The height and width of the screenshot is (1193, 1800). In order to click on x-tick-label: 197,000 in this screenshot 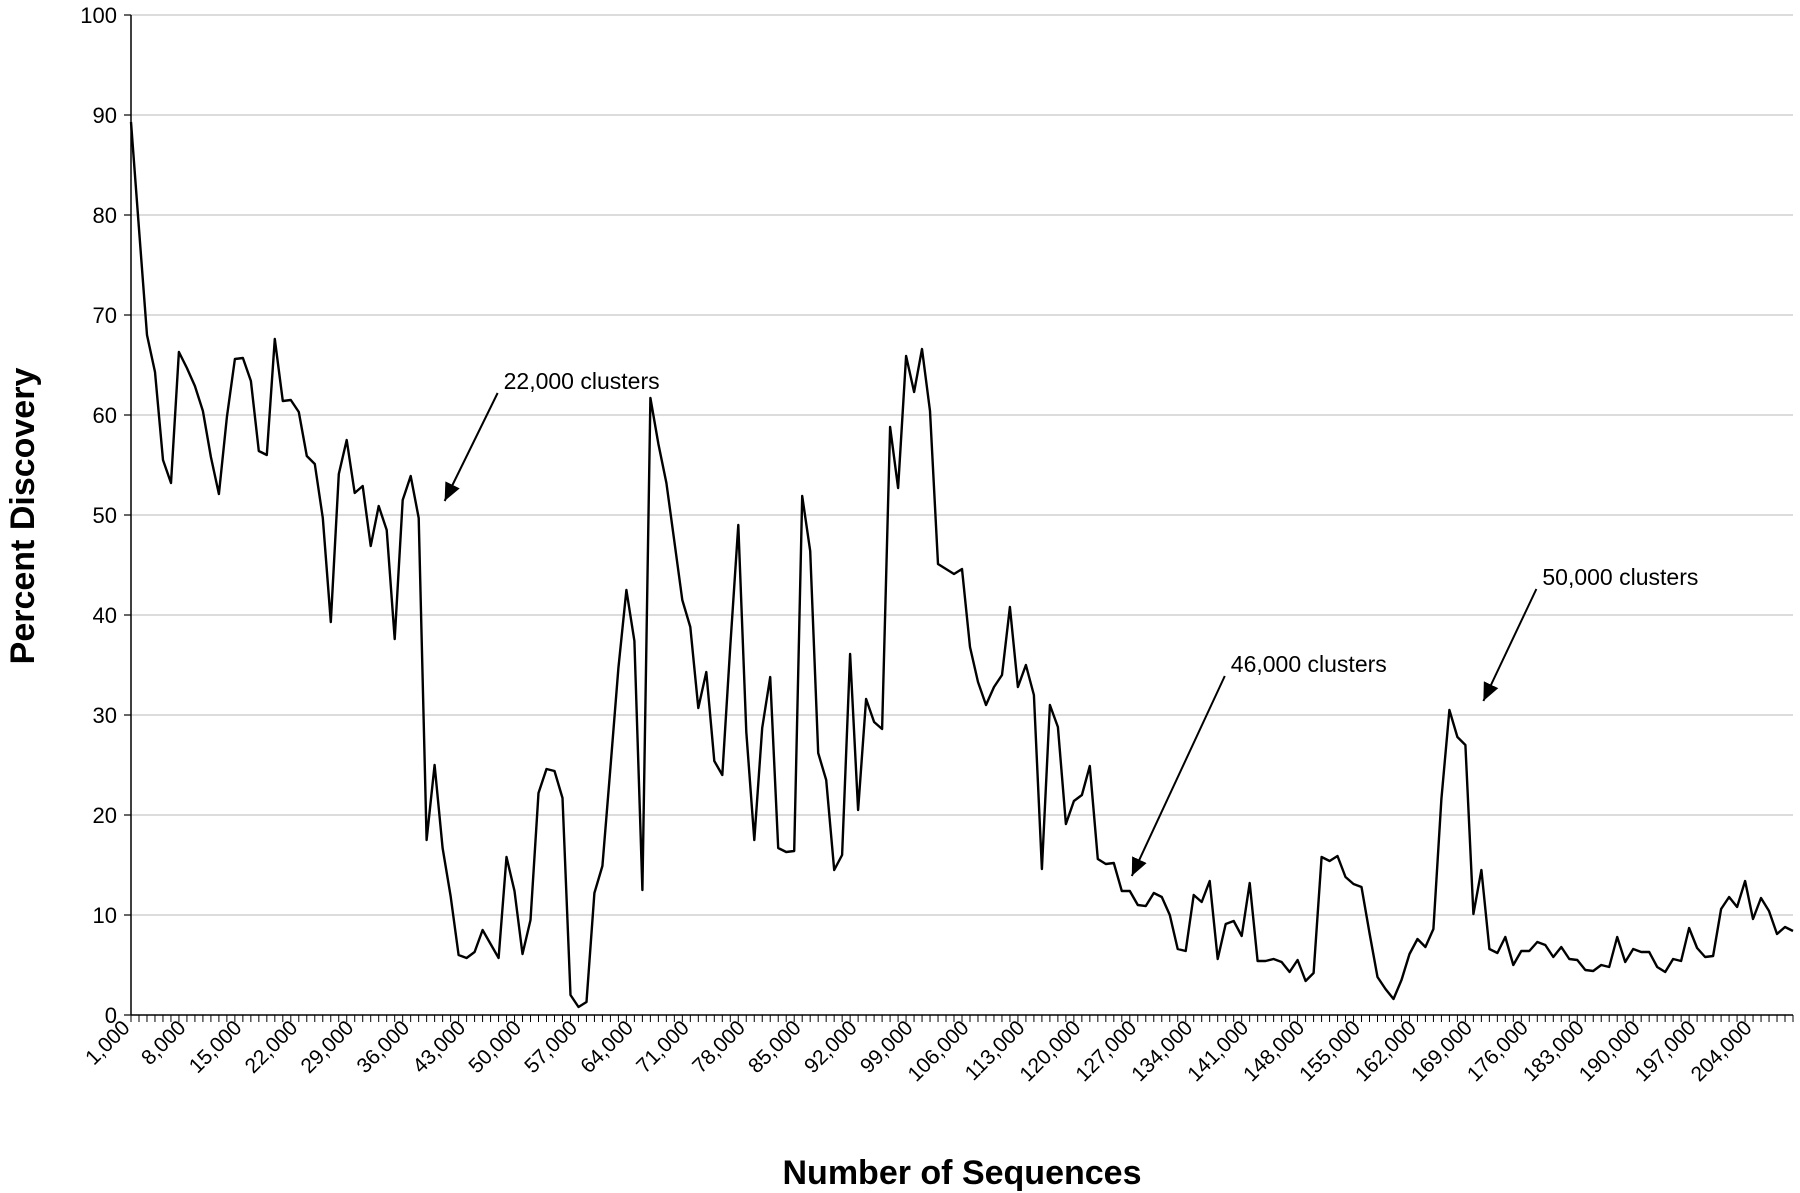, I will do `click(1666, 1051)`.